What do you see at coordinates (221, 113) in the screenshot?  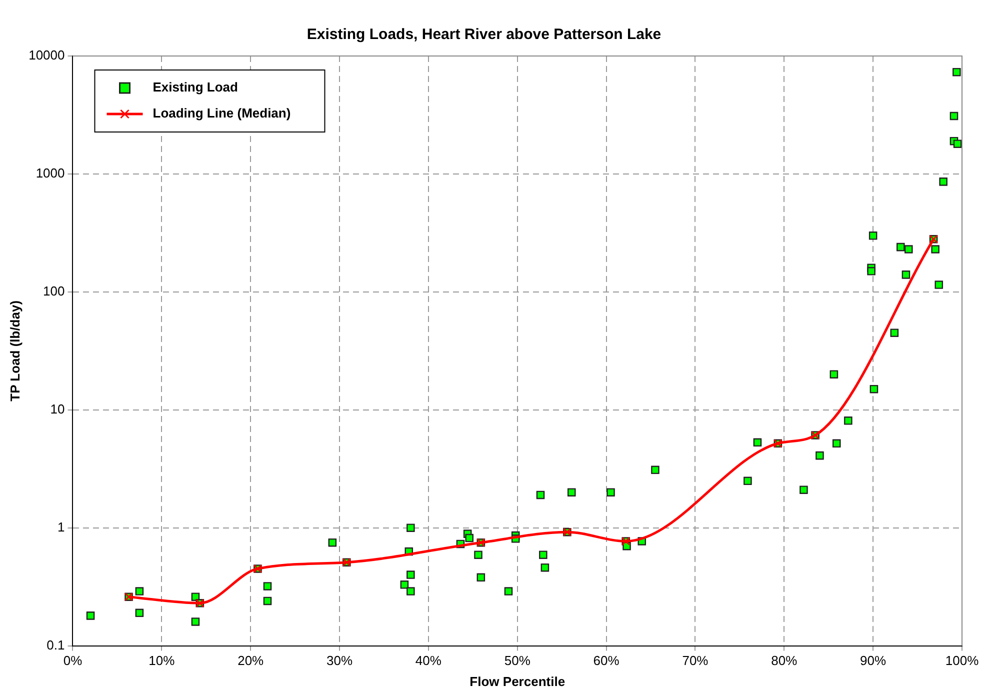 I see `legend-label: Loading Line (Median)` at bounding box center [221, 113].